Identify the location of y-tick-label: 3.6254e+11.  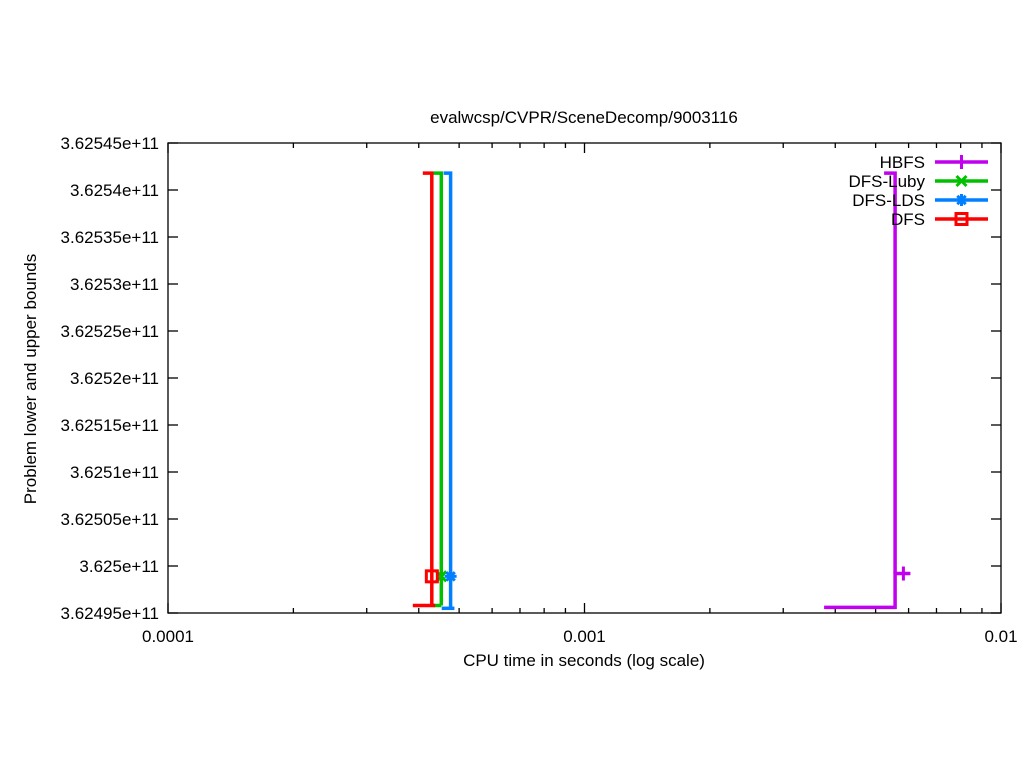
(114, 190).